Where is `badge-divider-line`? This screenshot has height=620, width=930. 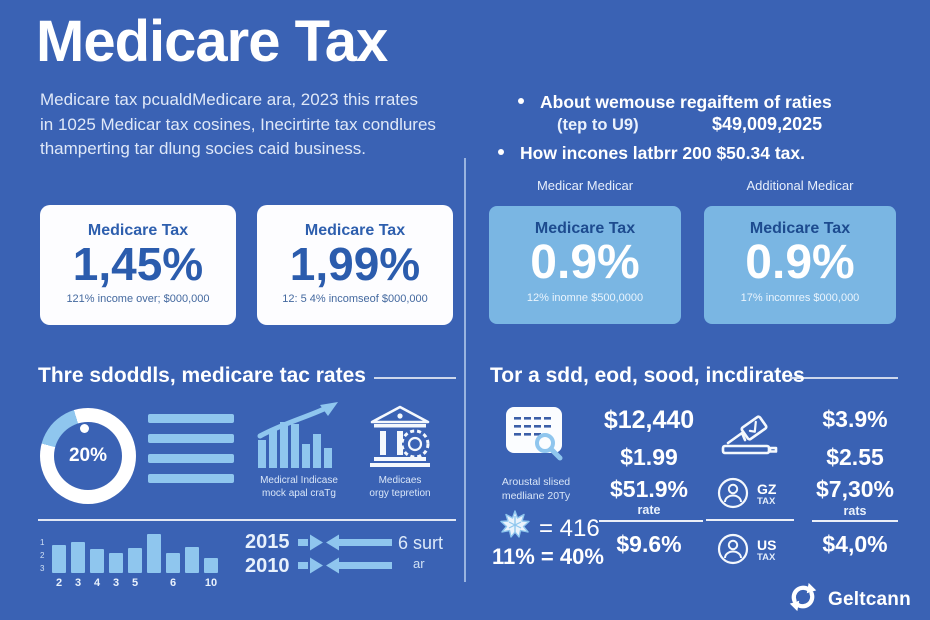
badge-divider-line is located at coordinates (750, 520).